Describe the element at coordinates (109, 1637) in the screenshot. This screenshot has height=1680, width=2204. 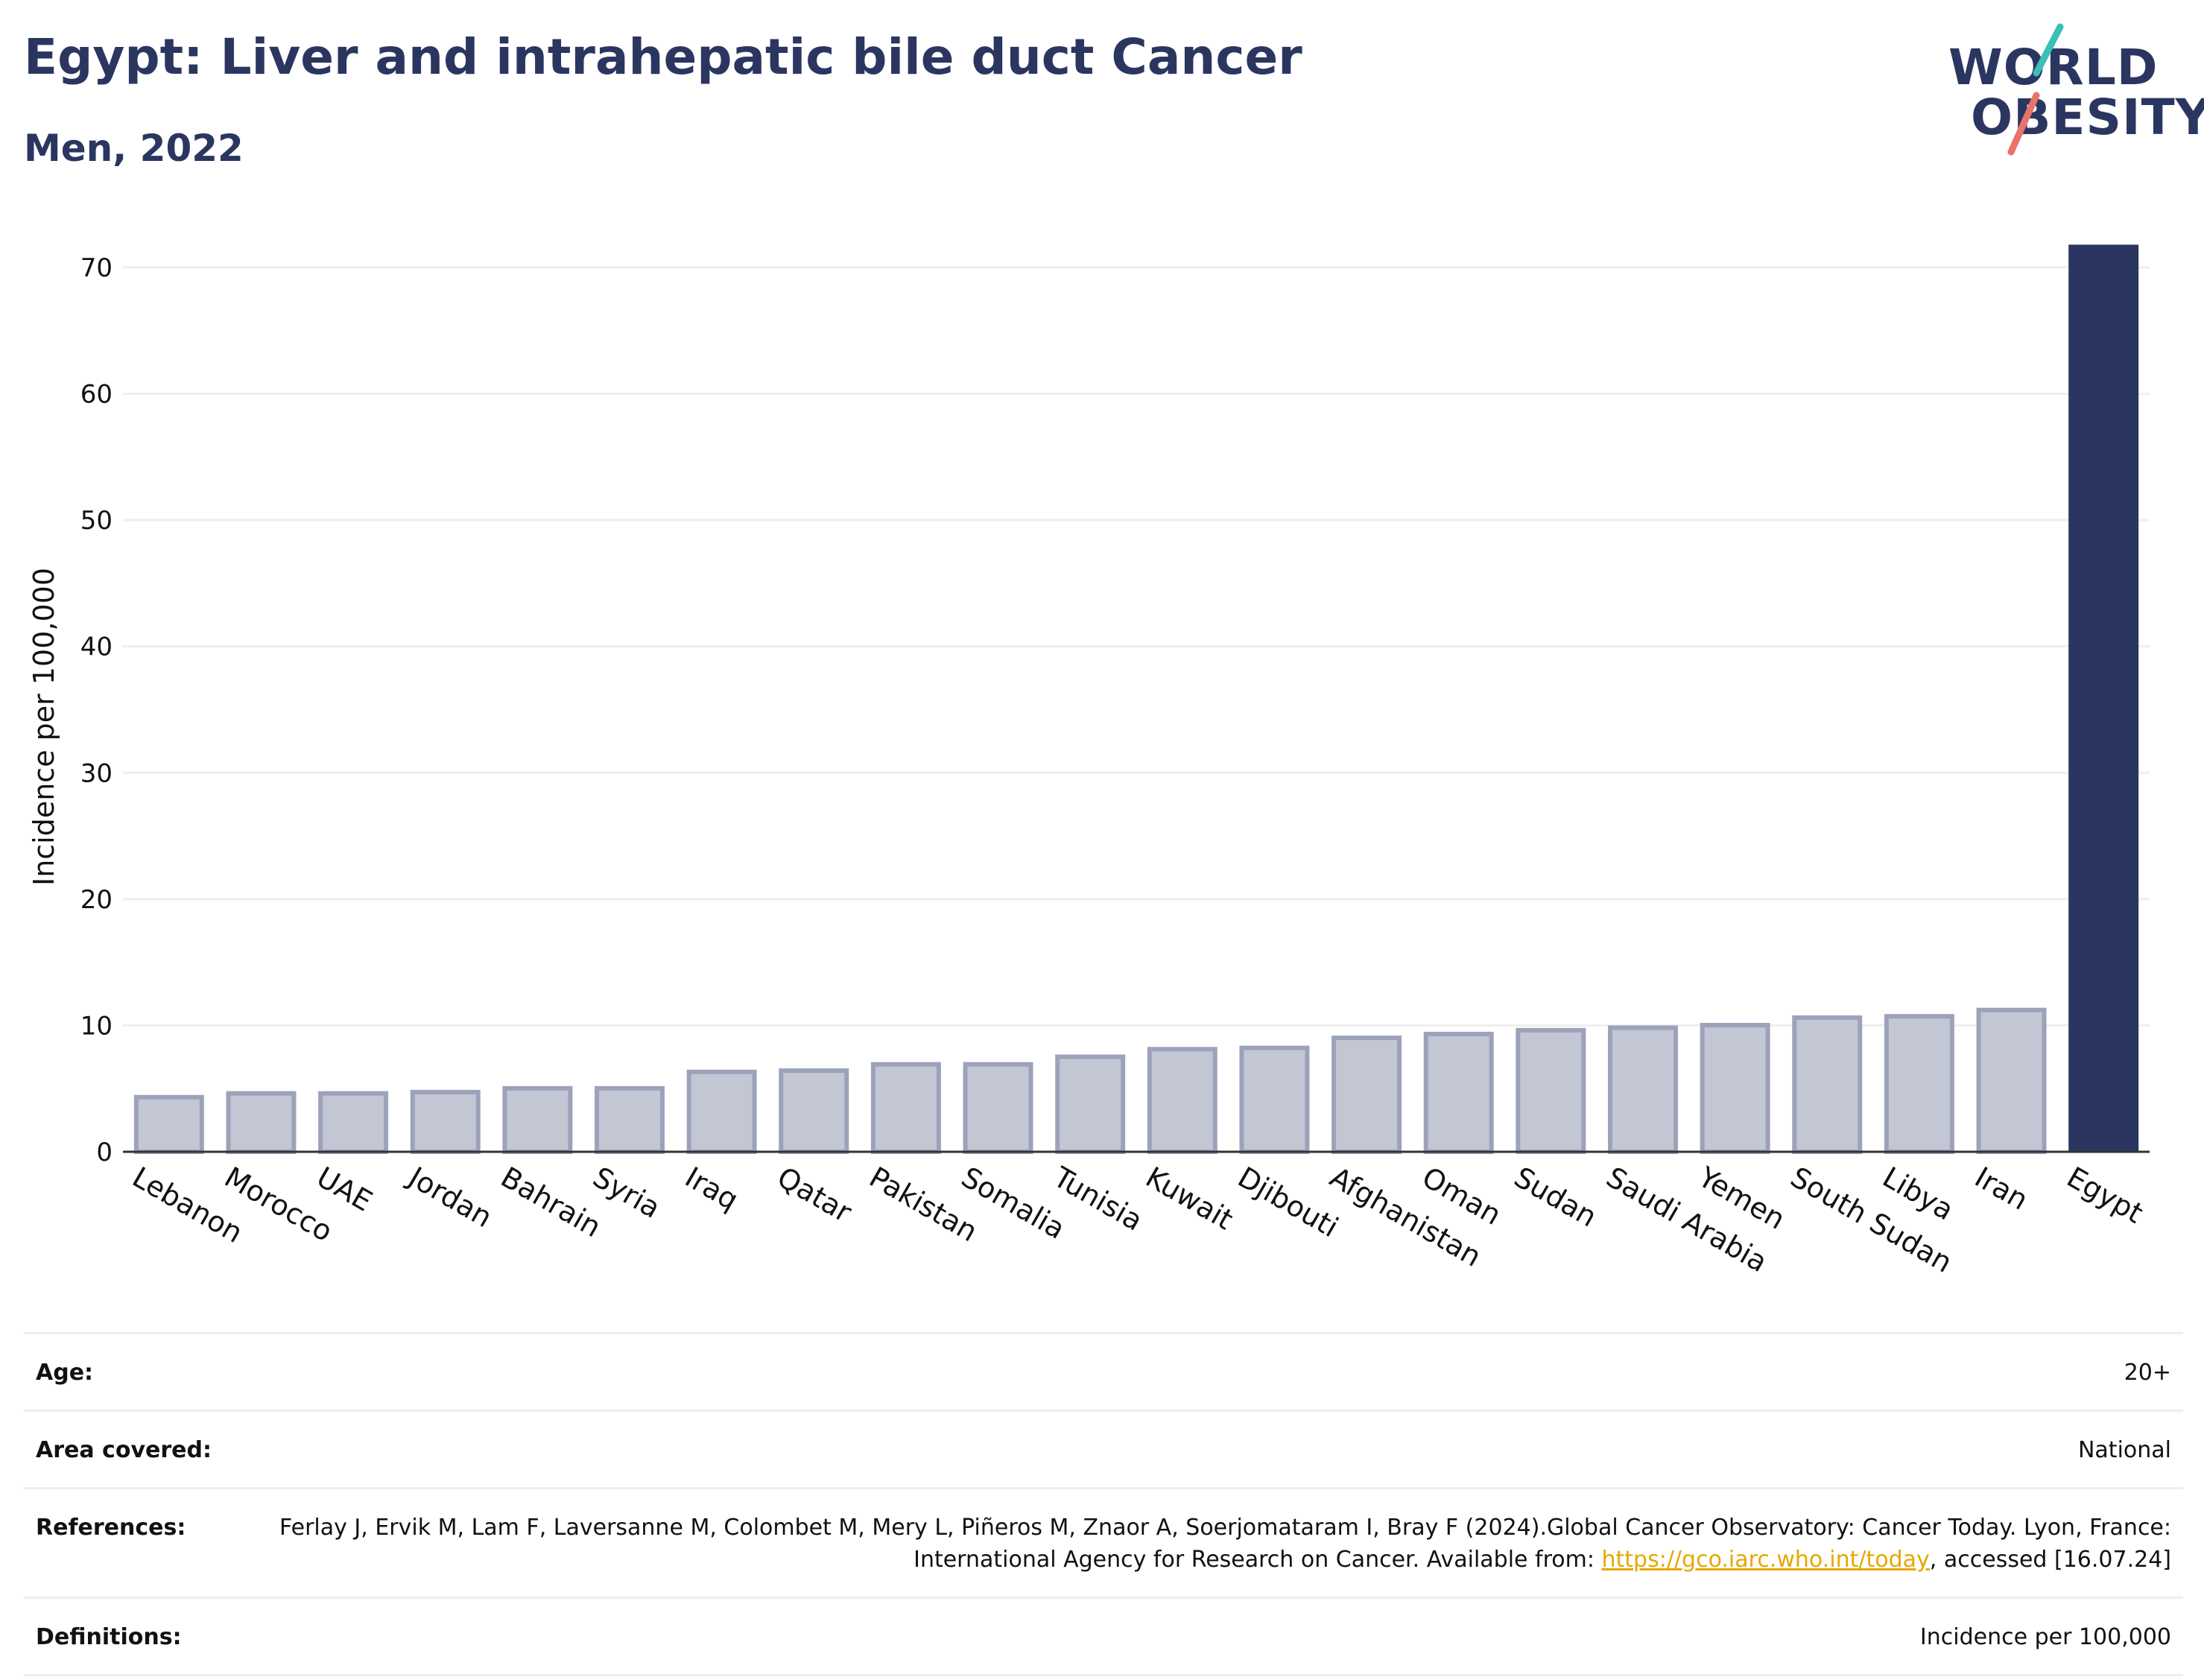
I see `info-label-definitions: Definitions:` at that location.